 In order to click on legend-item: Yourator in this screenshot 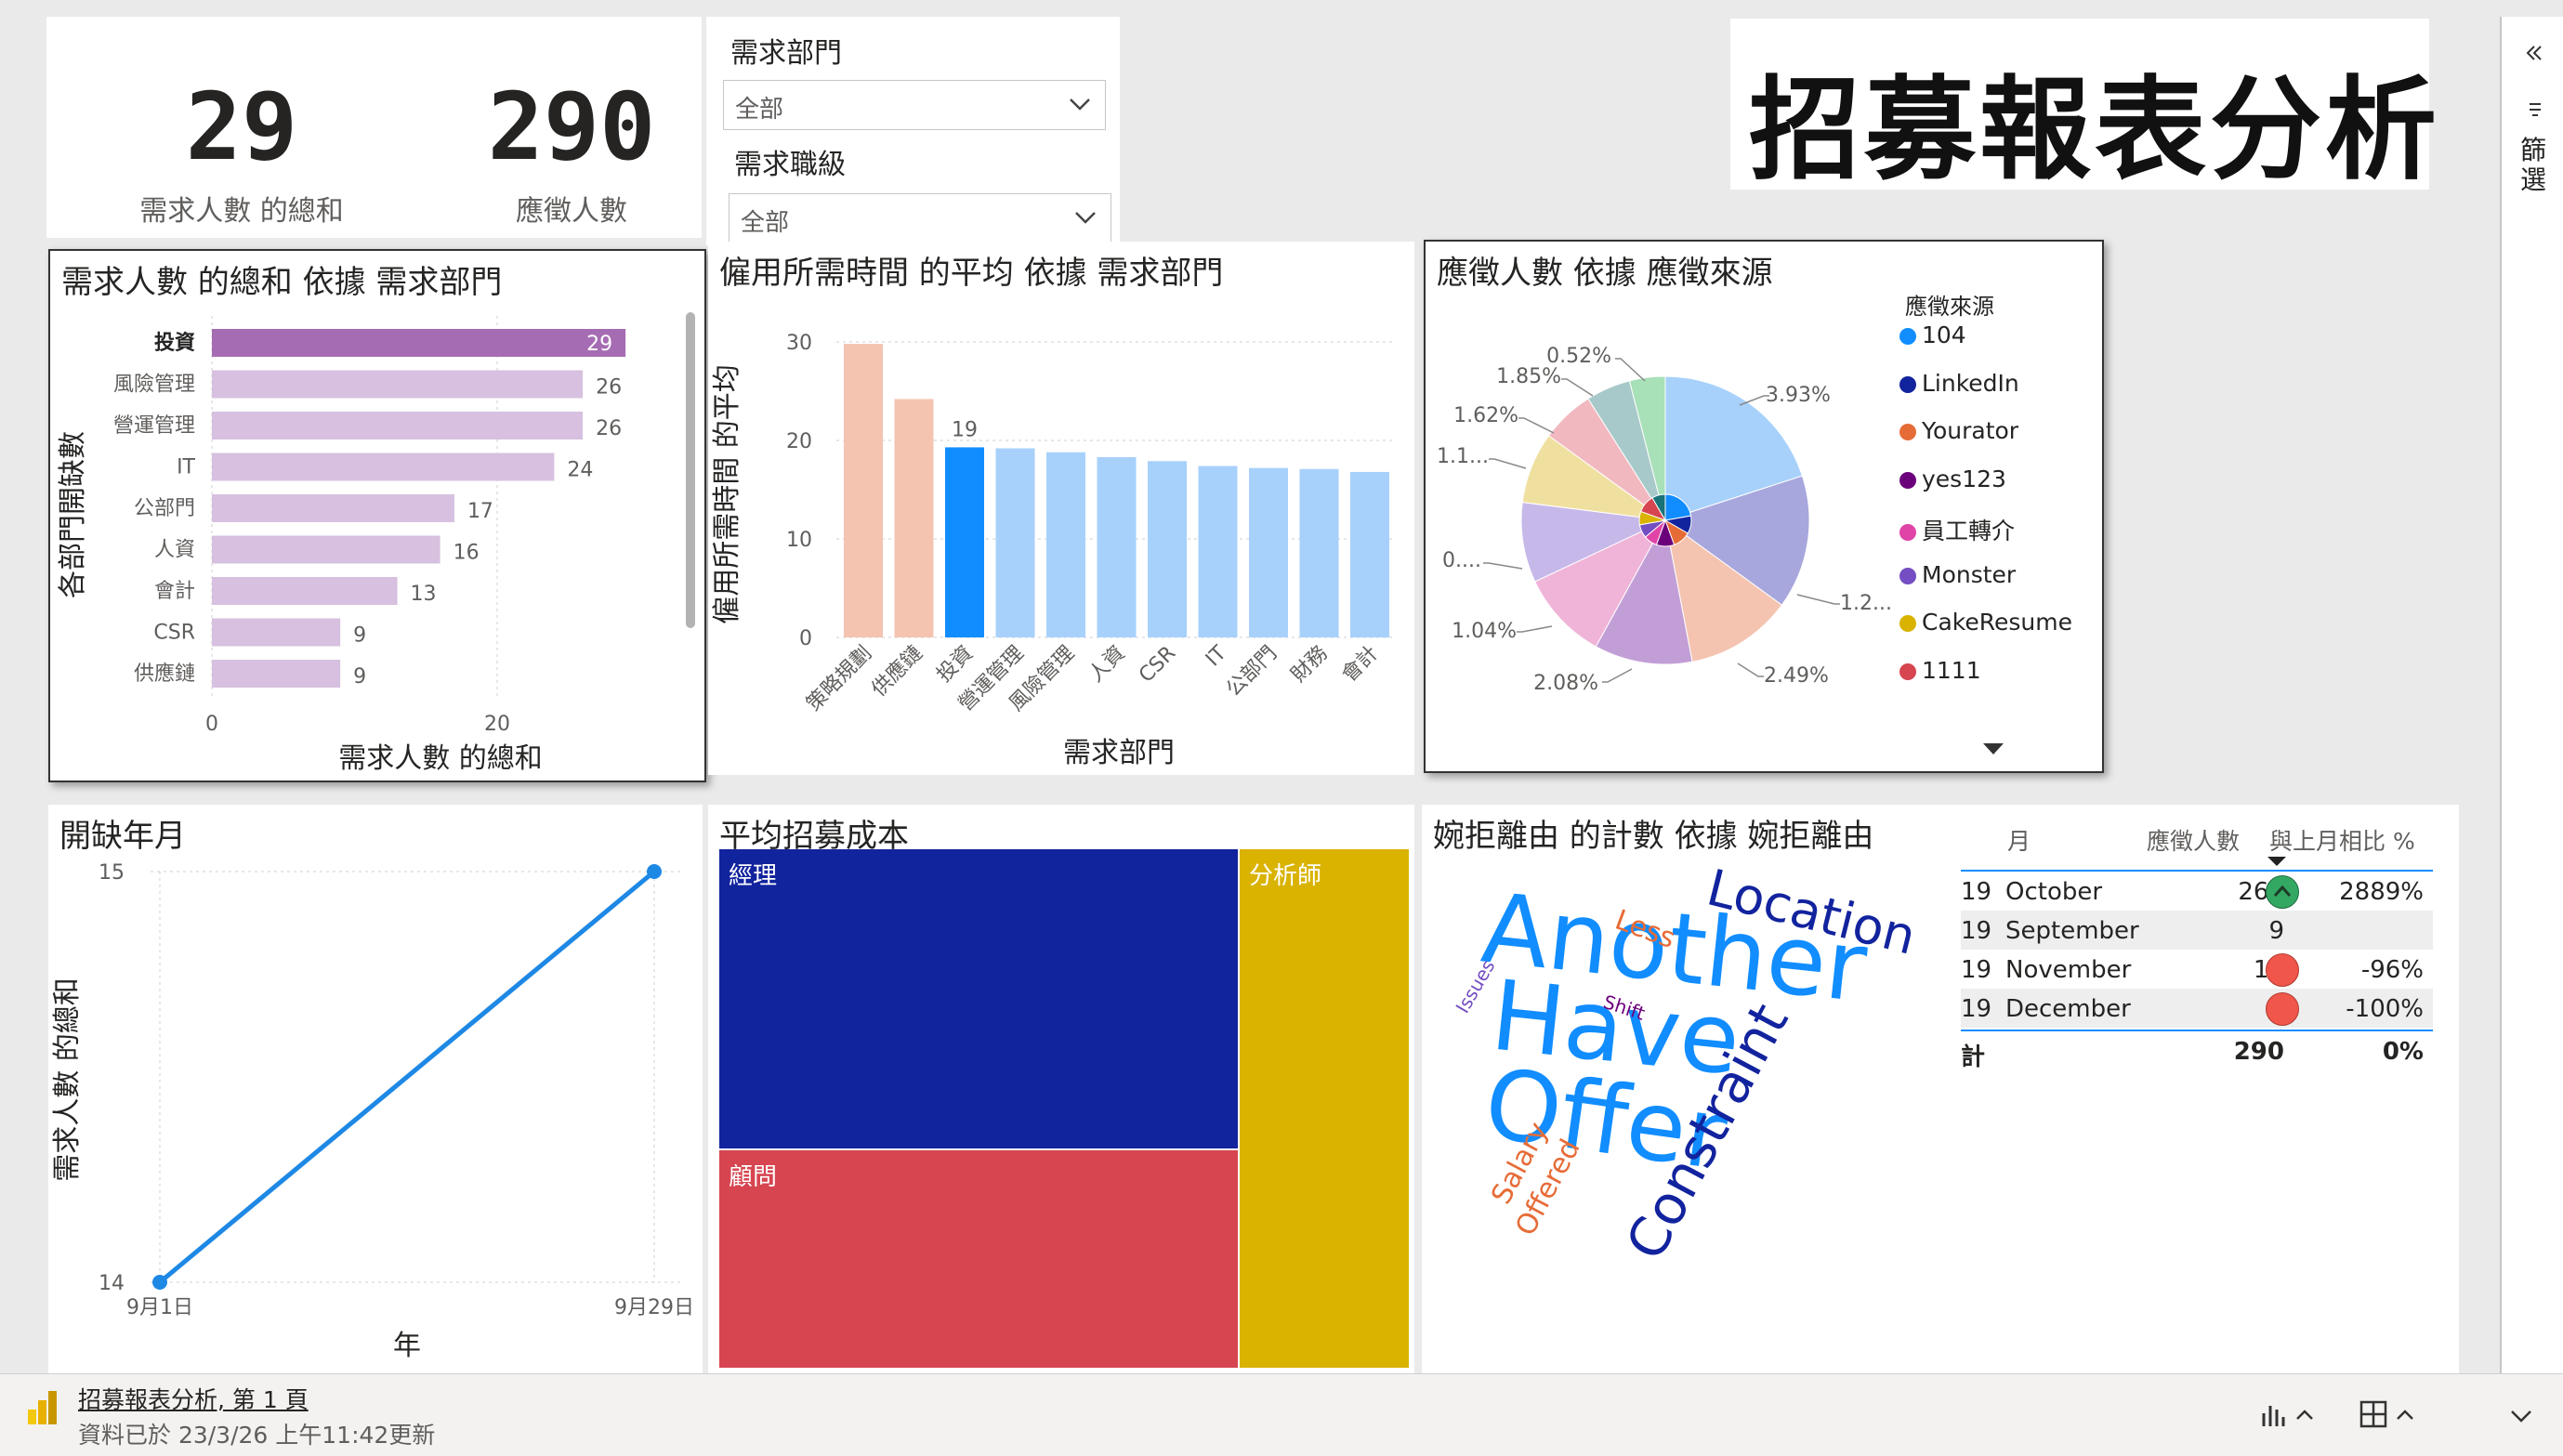, I will do `click(1959, 430)`.